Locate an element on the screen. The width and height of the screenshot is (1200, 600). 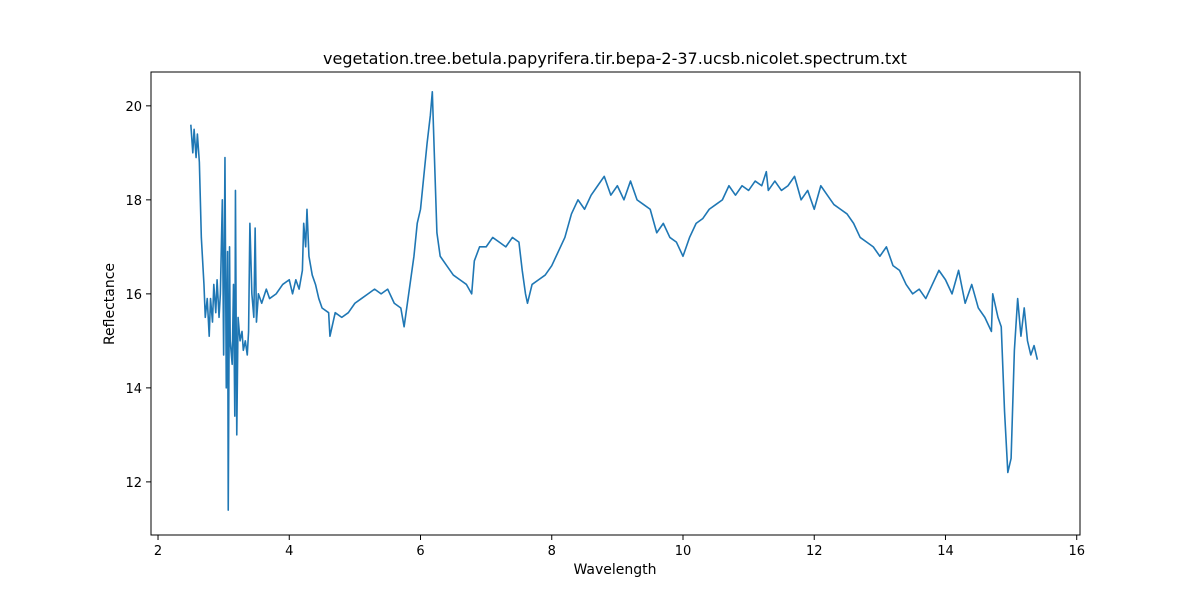
y-tick-label: 12 is located at coordinates (133, 483).